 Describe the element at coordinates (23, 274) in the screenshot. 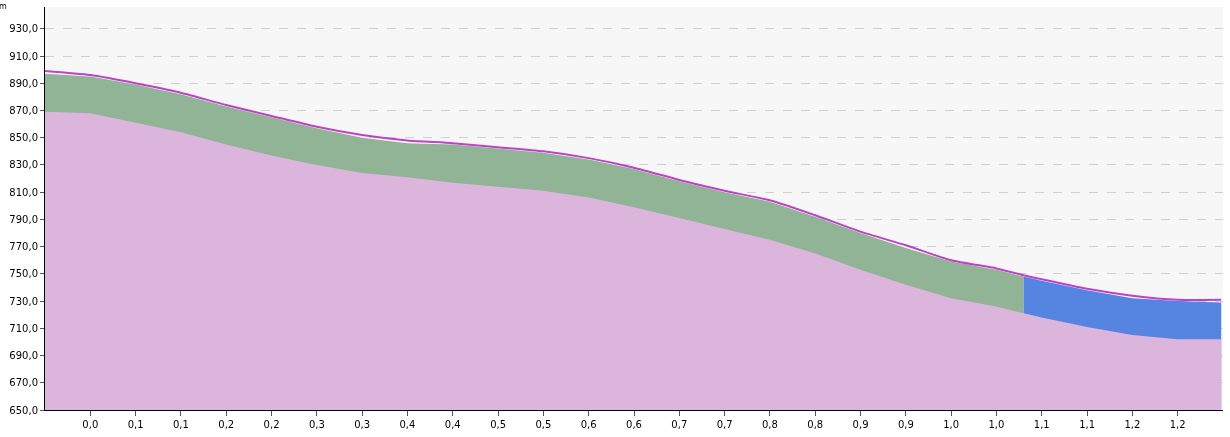

I see `y-tick-label: 750,0` at that location.